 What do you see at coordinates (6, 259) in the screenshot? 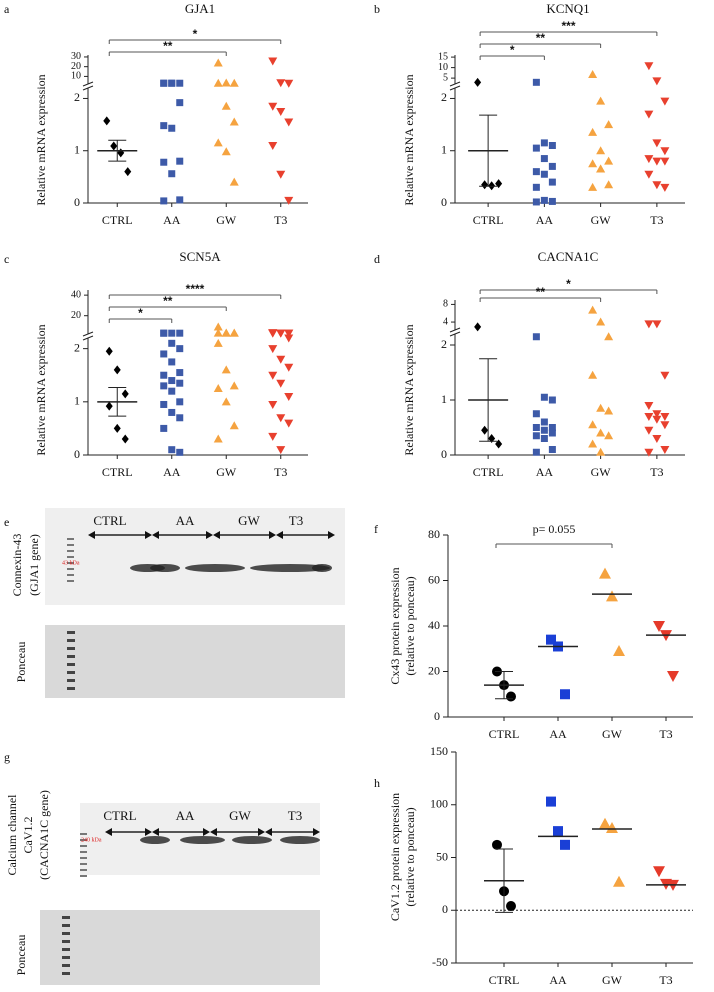
I see `panel-label: c` at bounding box center [6, 259].